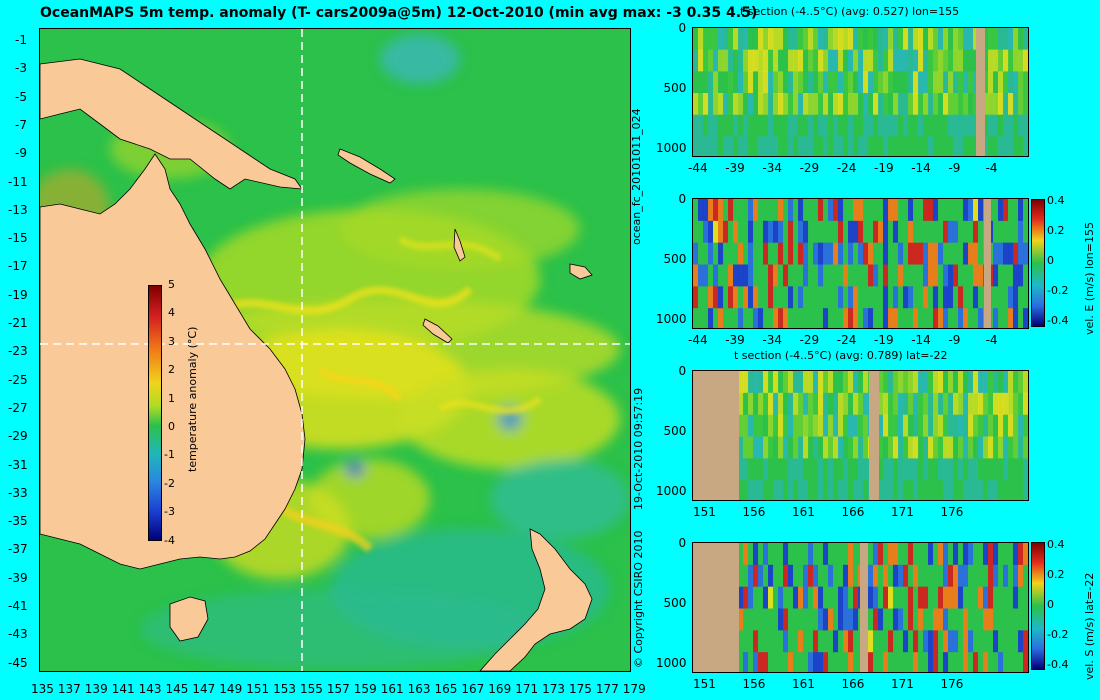  Describe the element at coordinates (704, 684) in the screenshot. I see `panel-x-tick: 151` at that location.